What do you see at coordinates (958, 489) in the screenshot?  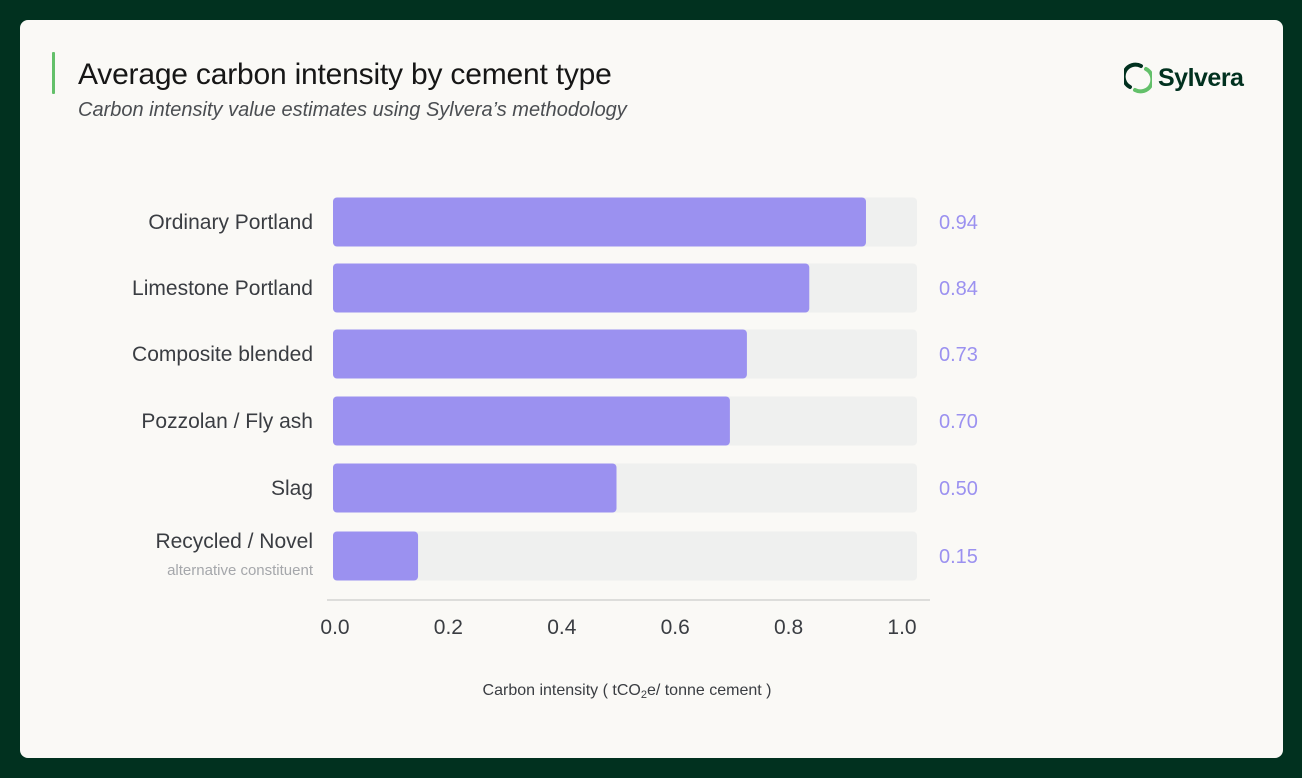 I see `value-label: 0.50` at bounding box center [958, 489].